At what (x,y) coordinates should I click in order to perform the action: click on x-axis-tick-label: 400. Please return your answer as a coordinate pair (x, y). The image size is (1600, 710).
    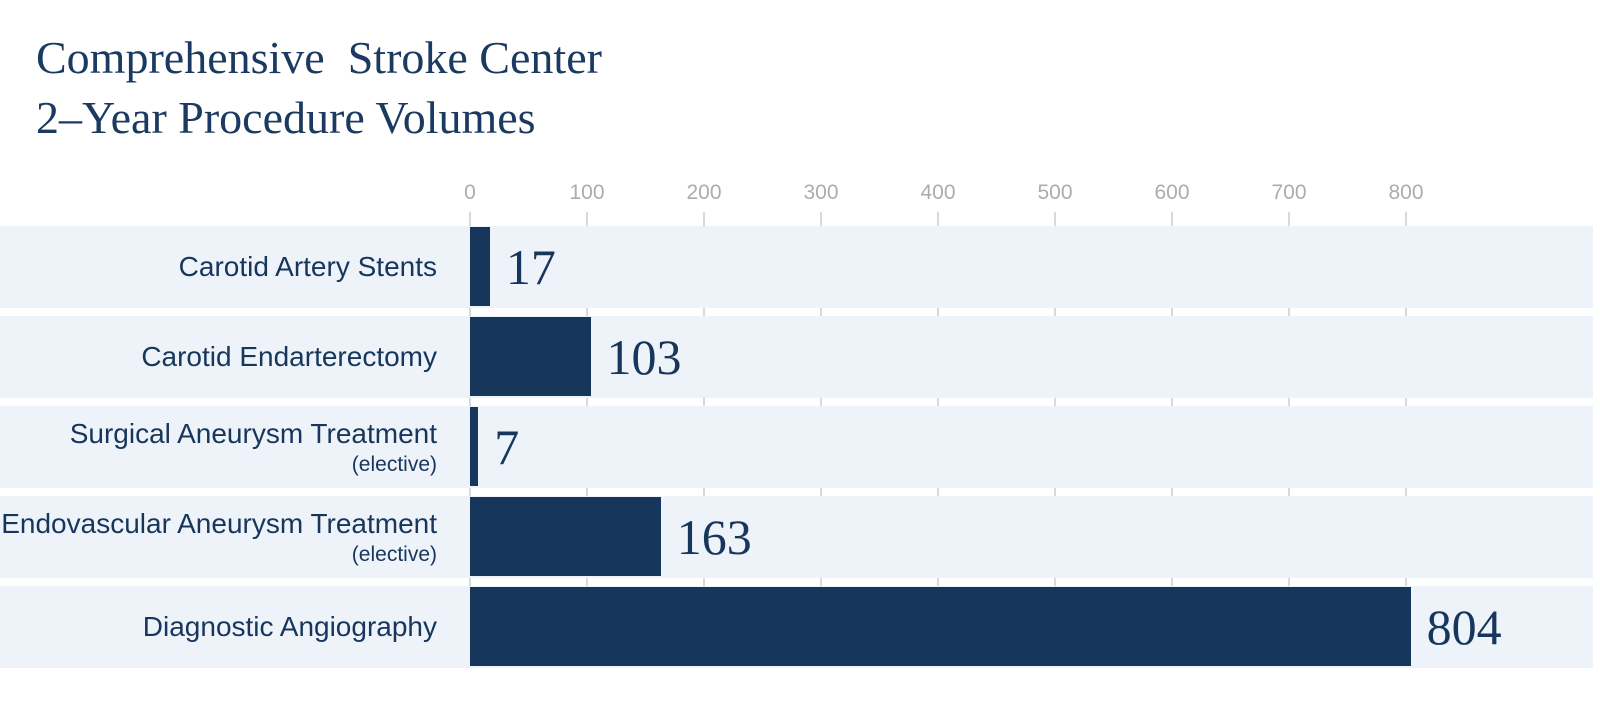
    Looking at the image, I should click on (938, 192).